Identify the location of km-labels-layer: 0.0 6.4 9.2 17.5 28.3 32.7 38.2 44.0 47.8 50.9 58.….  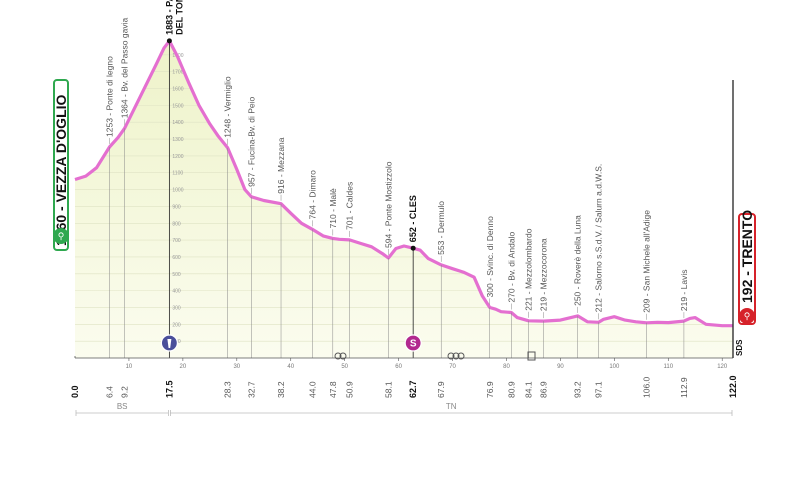
(404, 386).